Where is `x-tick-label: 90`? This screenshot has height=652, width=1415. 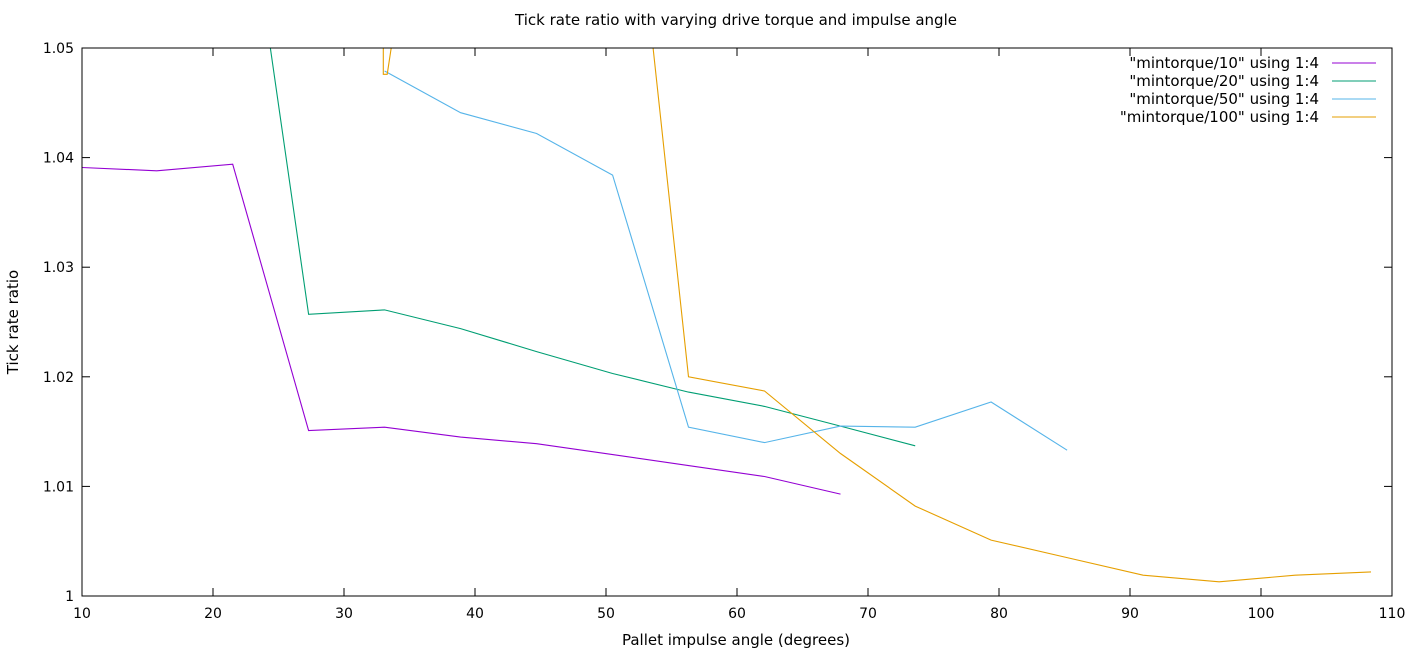
x-tick-label: 90 is located at coordinates (1130, 614).